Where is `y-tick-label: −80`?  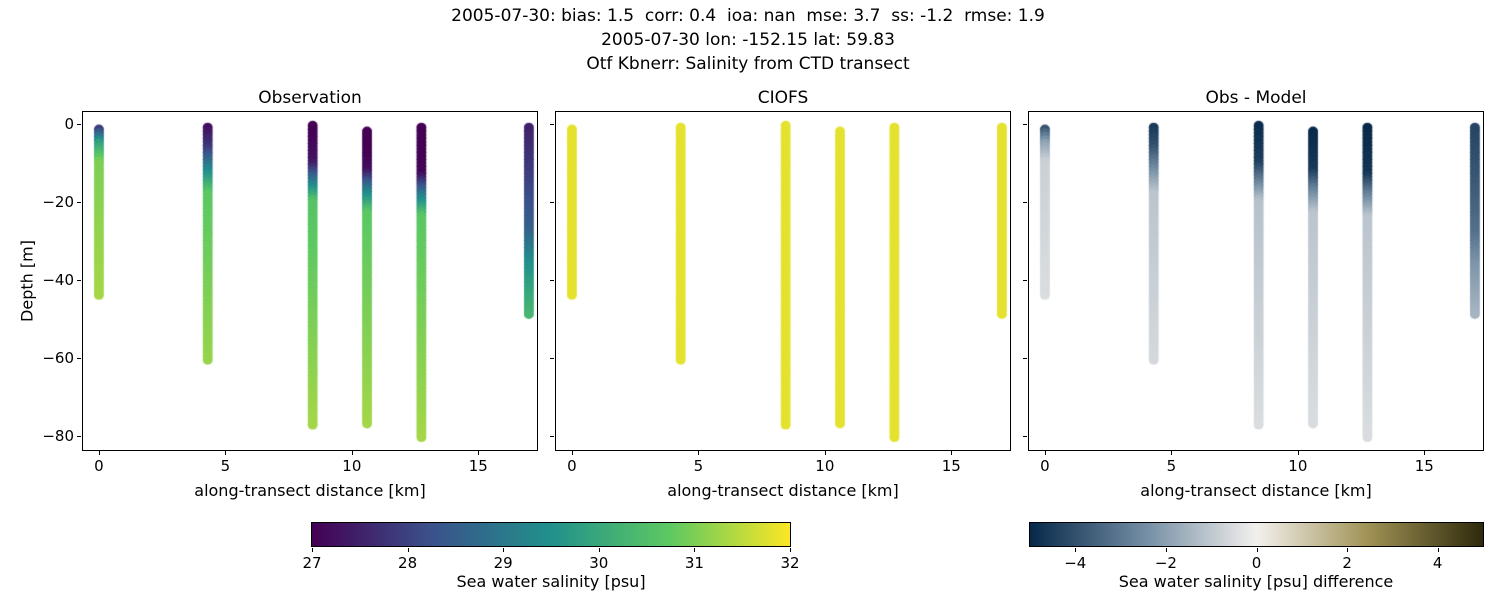
y-tick-label: −80 is located at coordinates (58, 436).